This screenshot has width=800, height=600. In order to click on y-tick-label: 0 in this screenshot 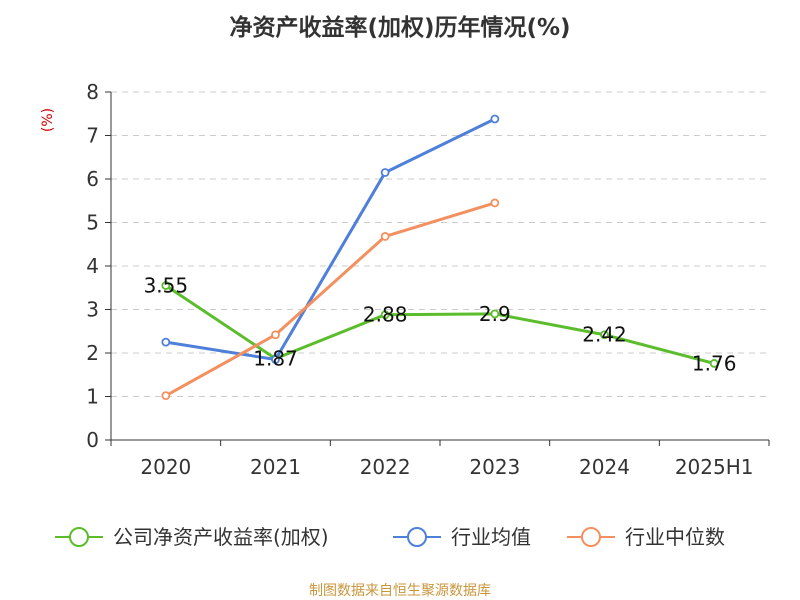, I will do `click(92, 440)`.